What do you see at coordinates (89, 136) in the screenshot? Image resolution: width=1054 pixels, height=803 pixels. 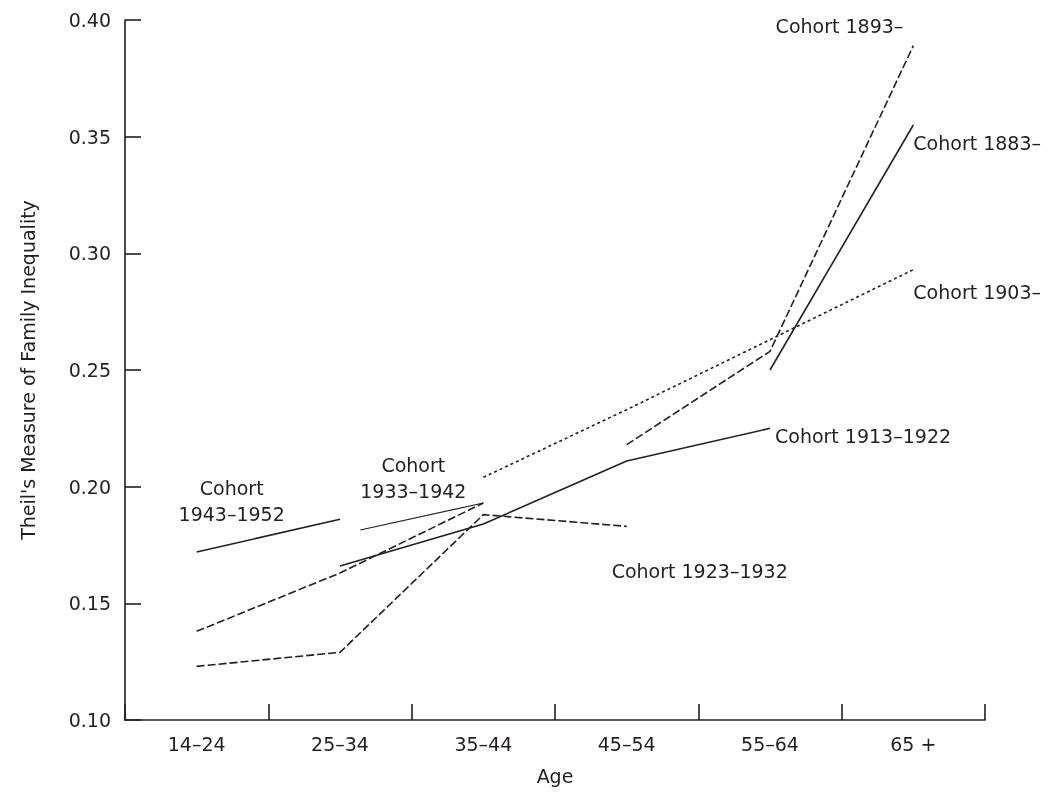 I see `y-tick-label: 0.35` at bounding box center [89, 136].